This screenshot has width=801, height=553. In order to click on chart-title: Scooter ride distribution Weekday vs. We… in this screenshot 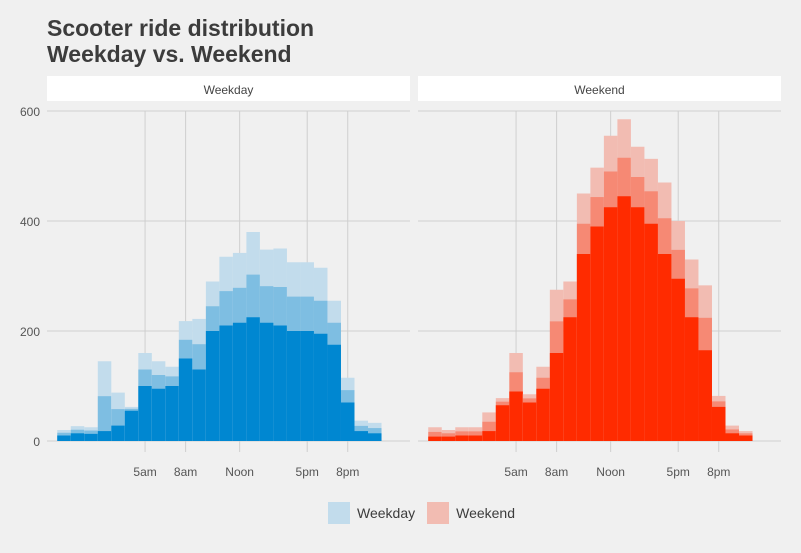, I will do `click(180, 41)`.